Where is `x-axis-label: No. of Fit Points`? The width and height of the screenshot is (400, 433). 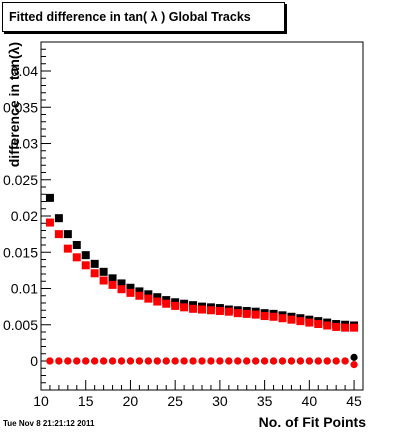 x-axis-label: No. of Fit Points is located at coordinates (313, 422).